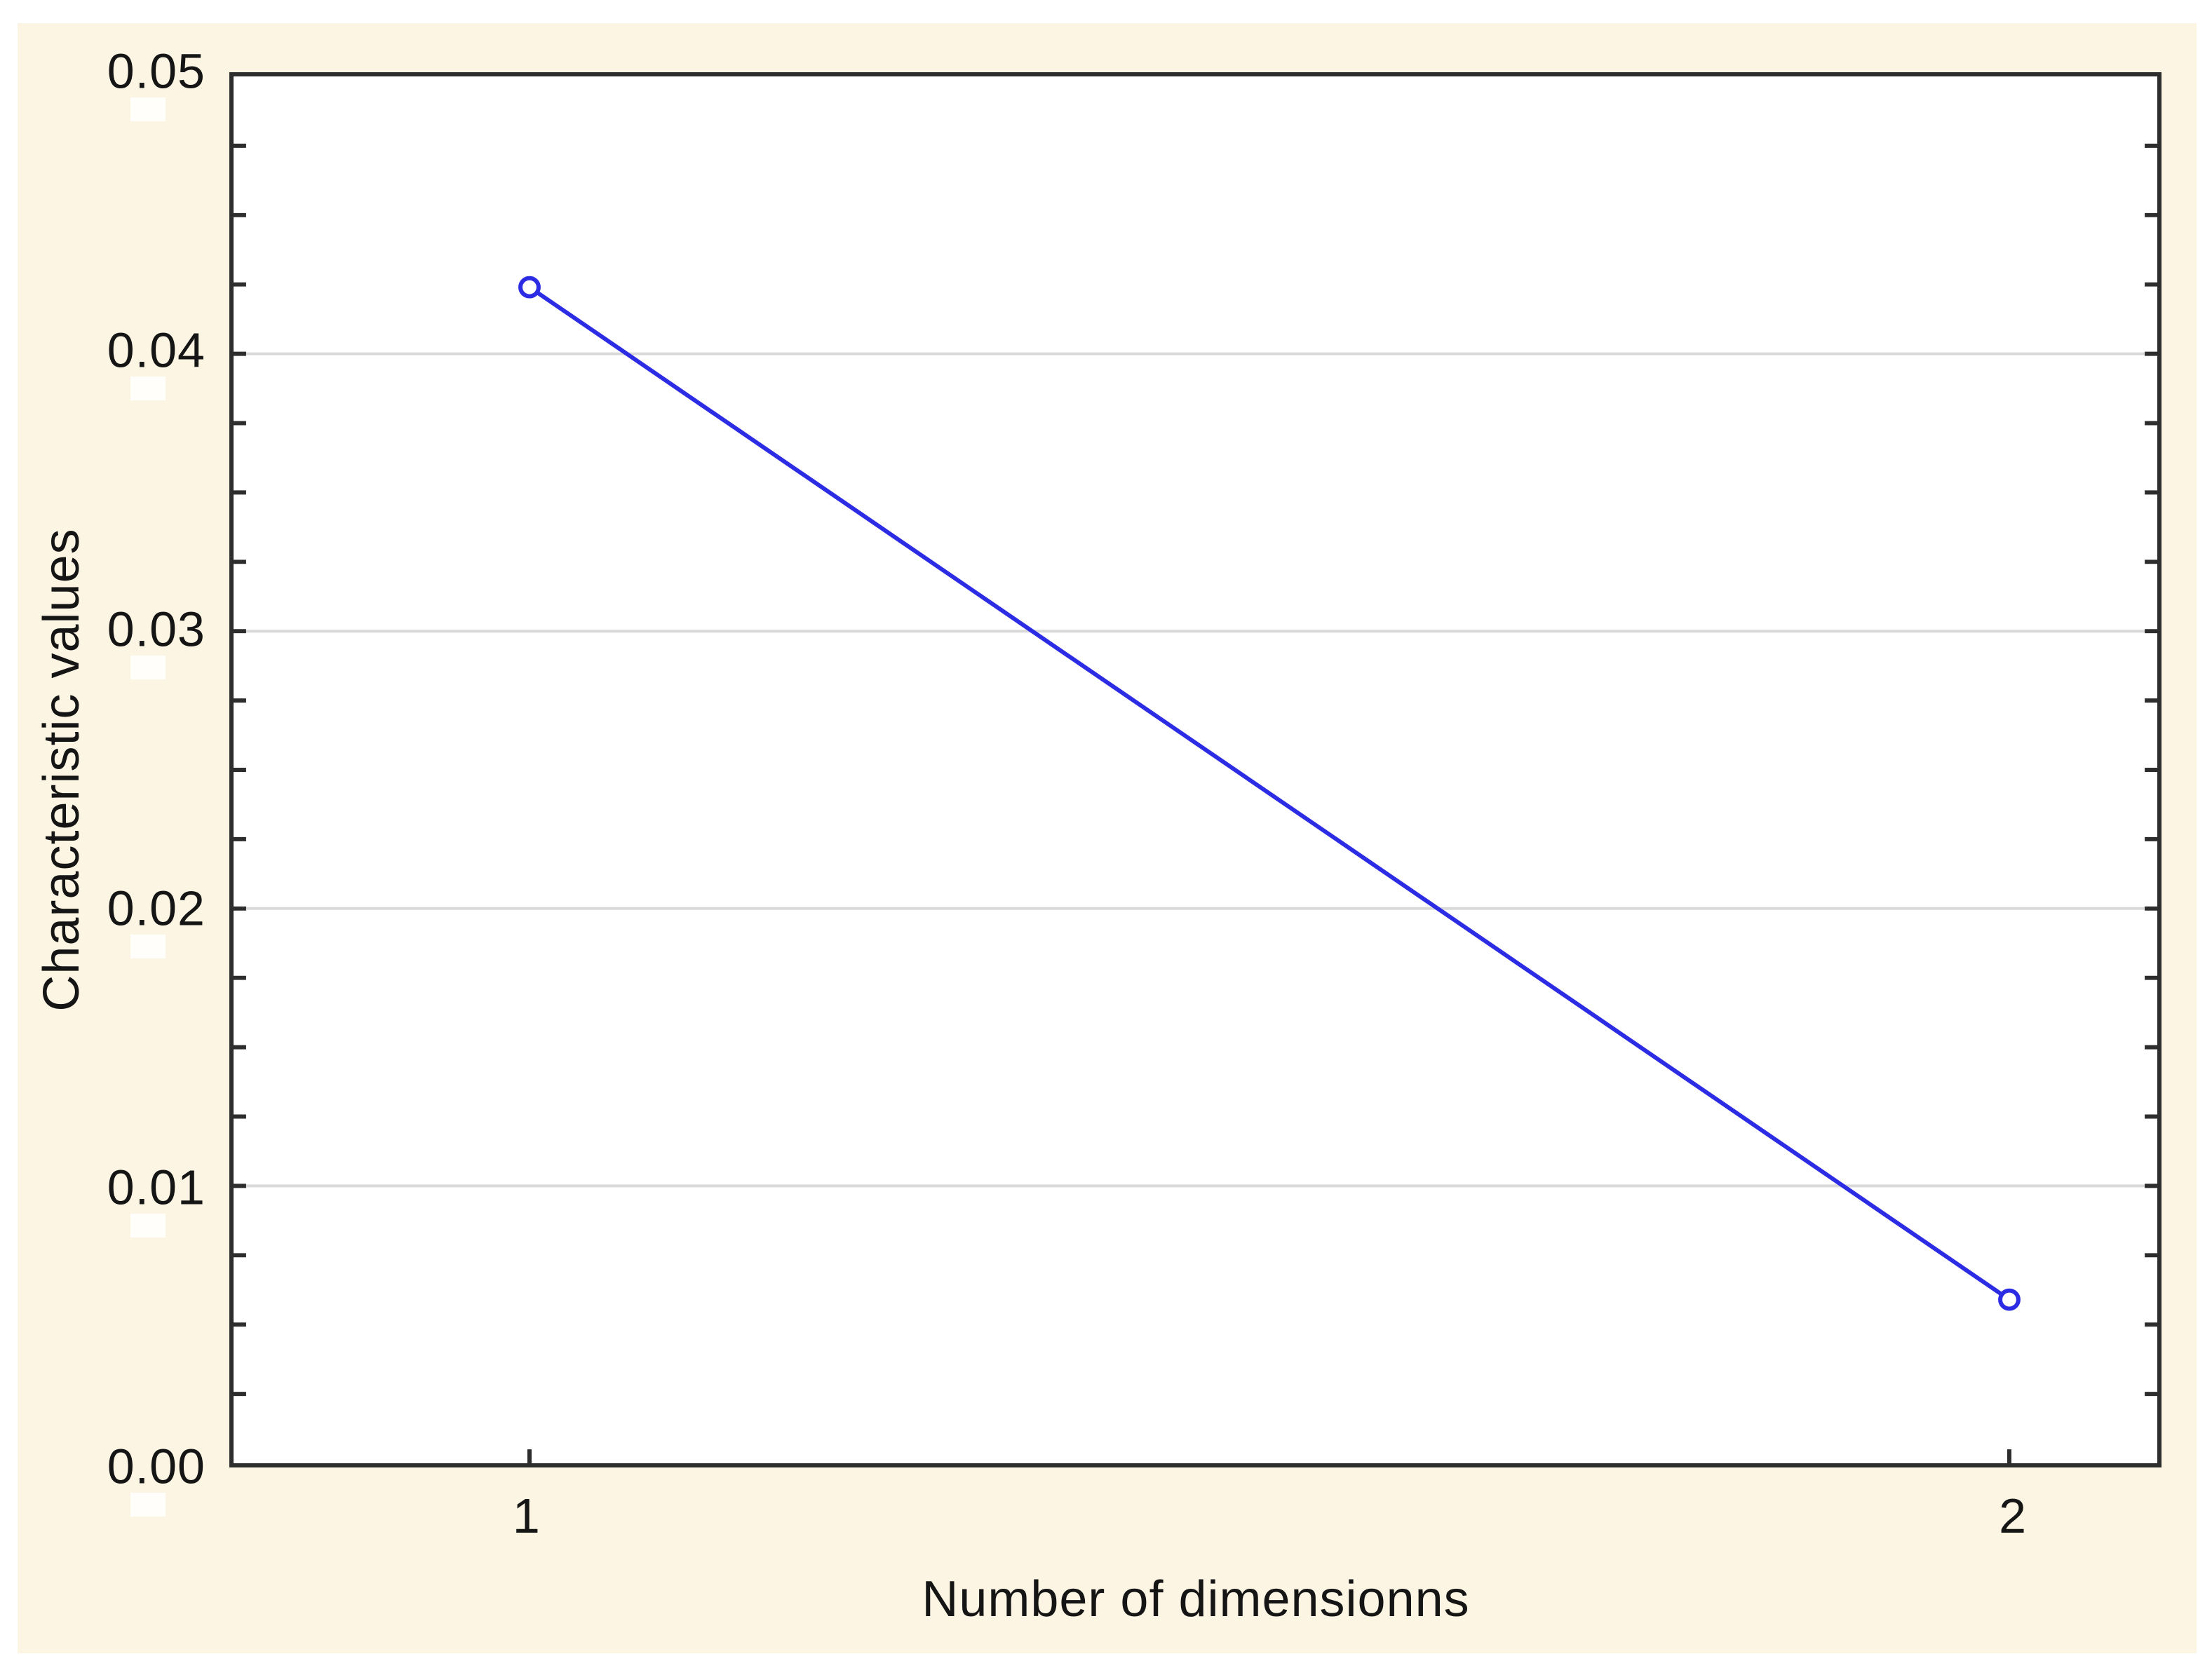  Describe the element at coordinates (156, 629) in the screenshot. I see `y-tick-label: 0.03` at that location.